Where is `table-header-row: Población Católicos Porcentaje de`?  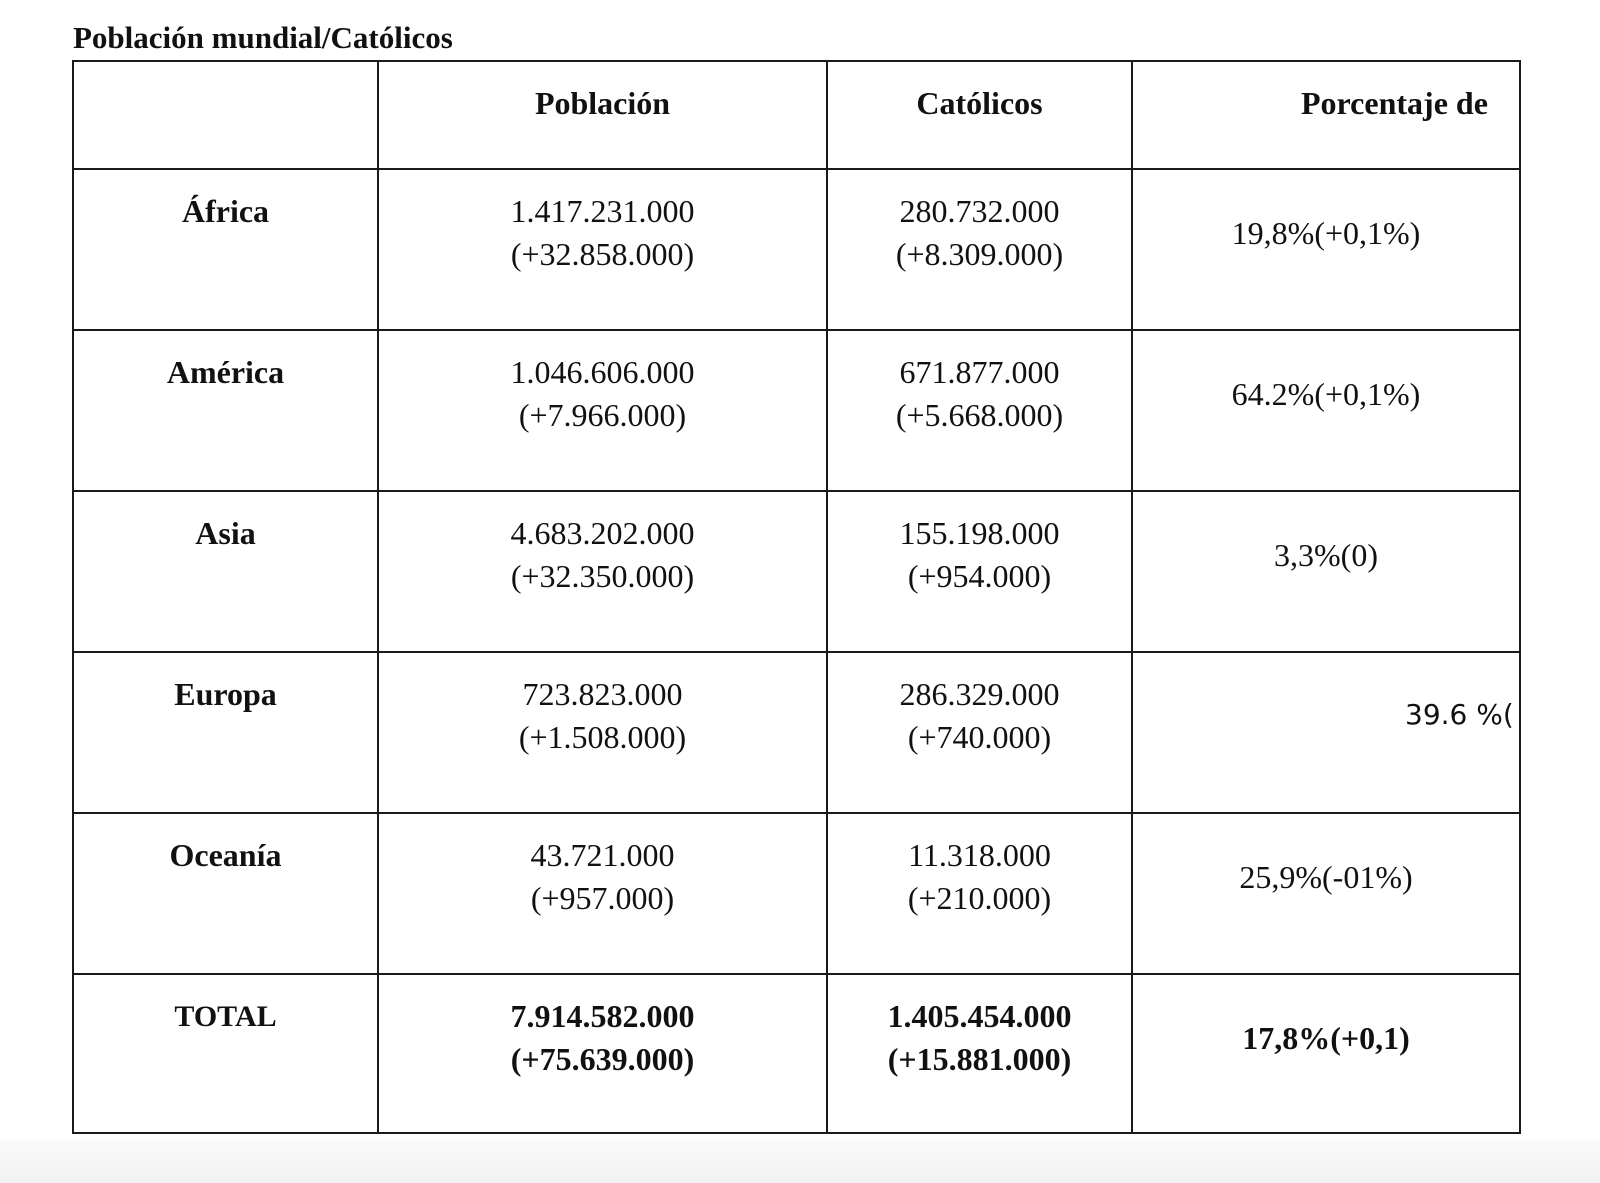 table-header-row: Población Católicos Porcentaje de is located at coordinates (796, 115).